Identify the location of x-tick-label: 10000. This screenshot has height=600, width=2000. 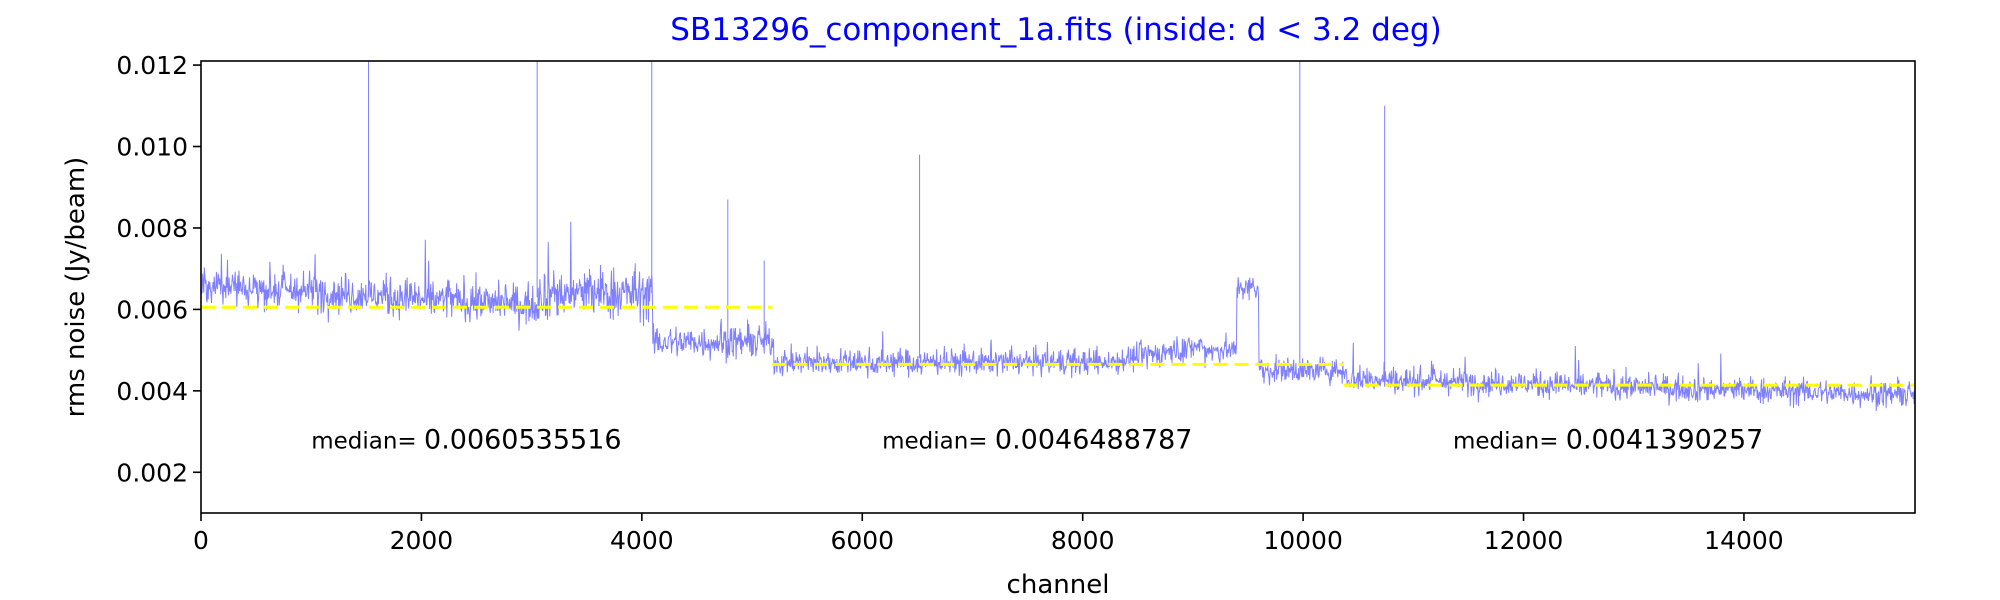
(1303, 540).